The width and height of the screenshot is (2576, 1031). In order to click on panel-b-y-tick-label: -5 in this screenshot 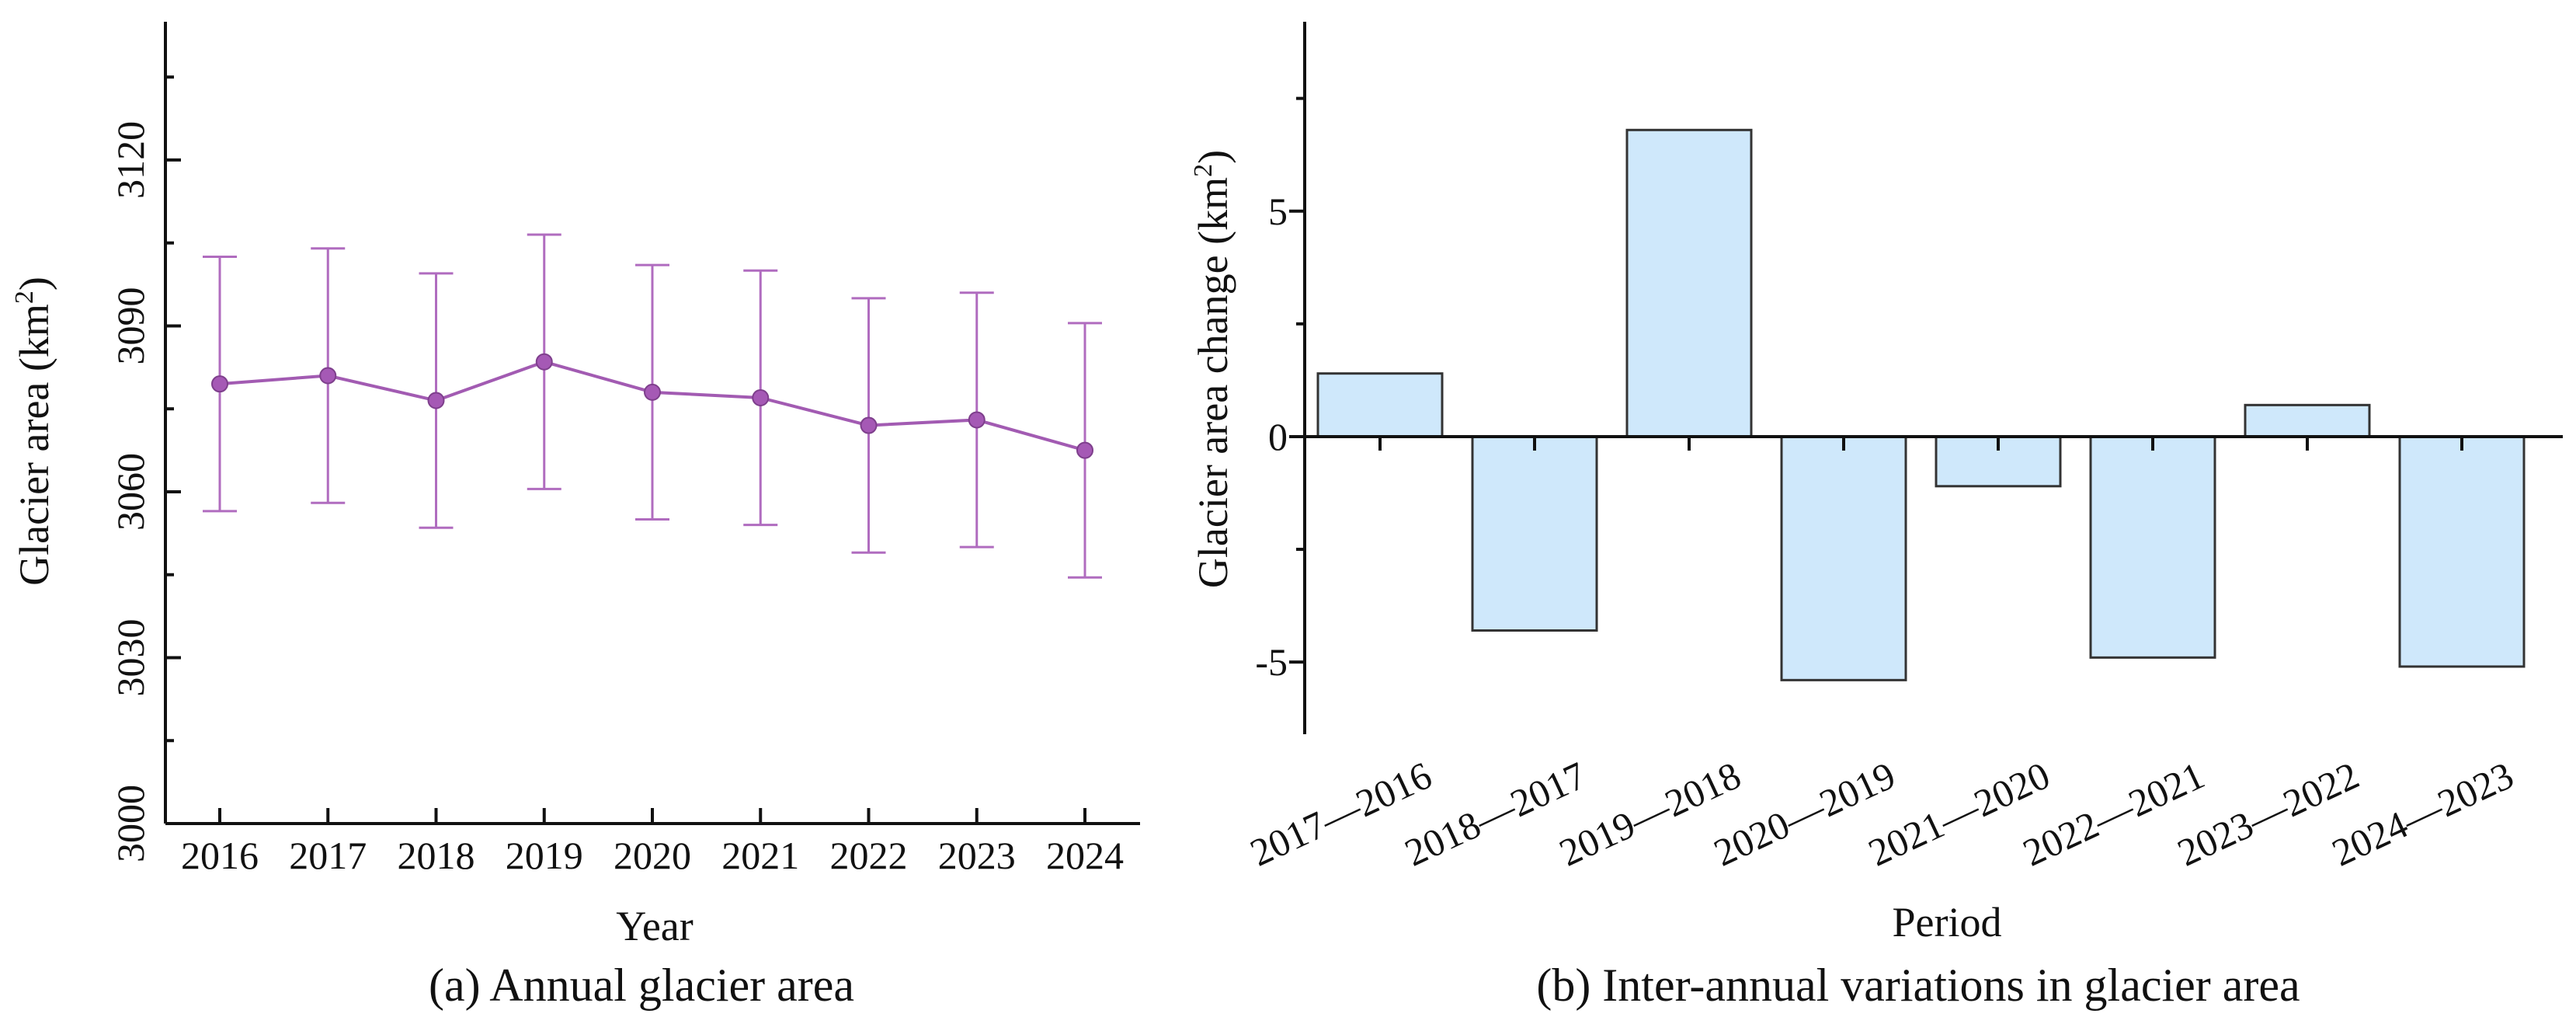, I will do `click(1271, 662)`.